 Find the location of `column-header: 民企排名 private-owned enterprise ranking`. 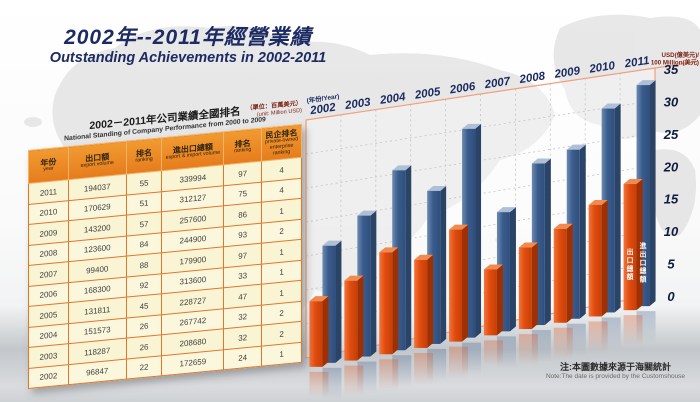

column-header: 民企排名 private-owned enterprise ranking is located at coordinates (281, 143).